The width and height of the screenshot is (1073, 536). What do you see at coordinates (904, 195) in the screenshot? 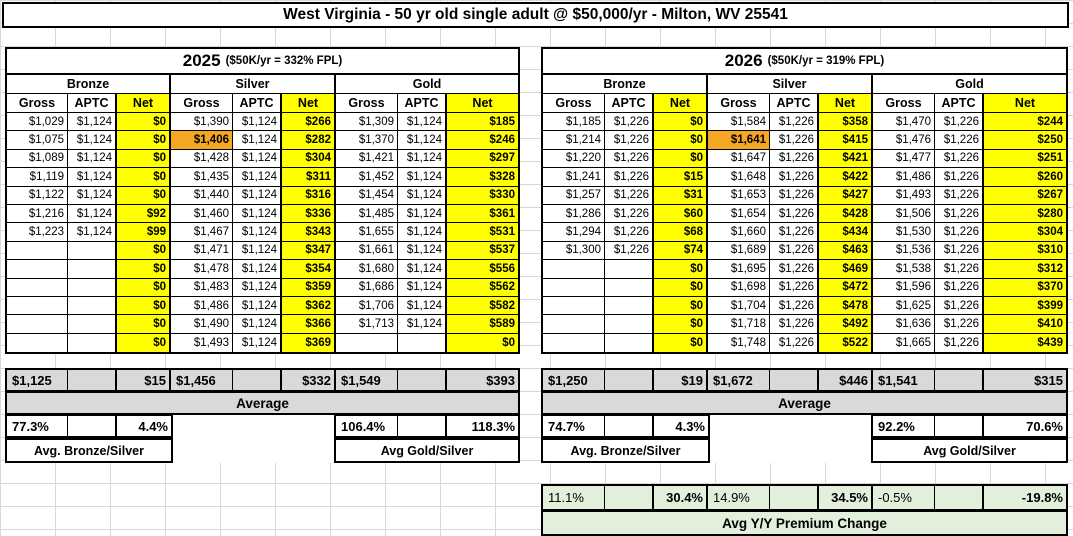
I see `gross-cell: $1,493` at bounding box center [904, 195].